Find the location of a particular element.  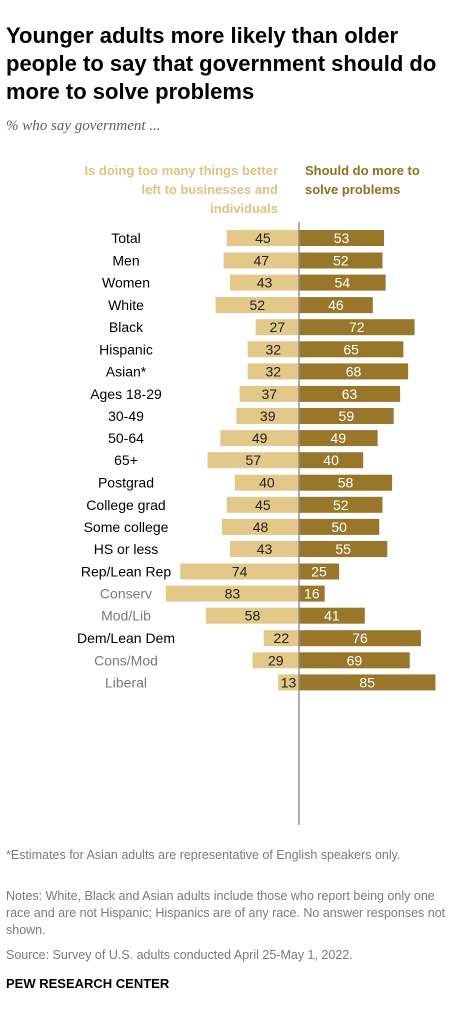

data-label-right: 41 is located at coordinates (332, 616).